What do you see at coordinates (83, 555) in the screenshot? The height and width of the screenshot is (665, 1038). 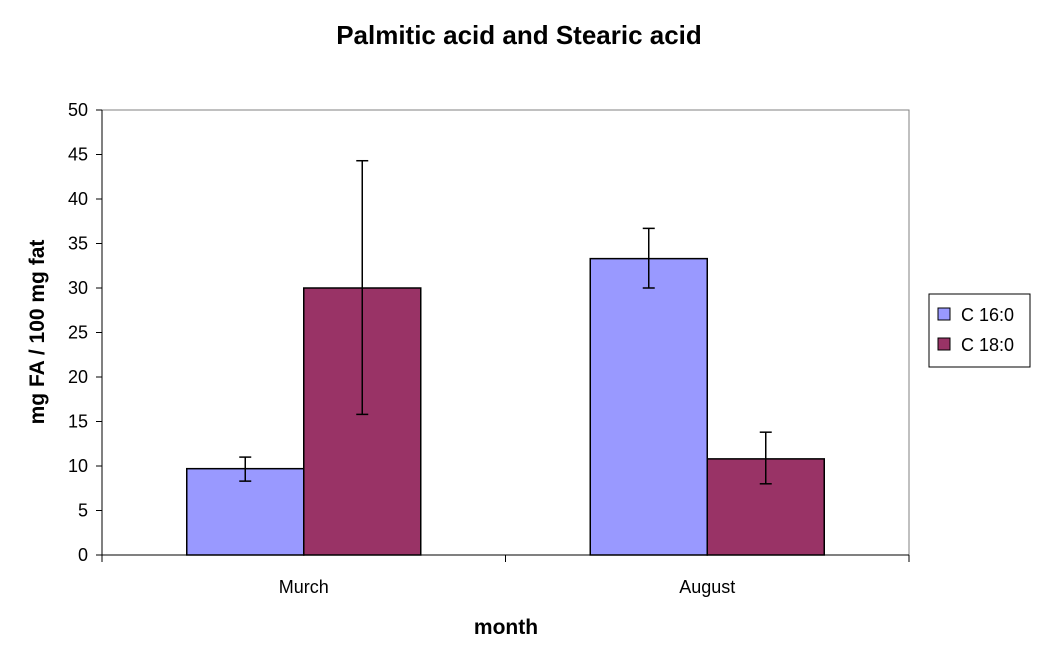 I see `y-tick-label: 0` at bounding box center [83, 555].